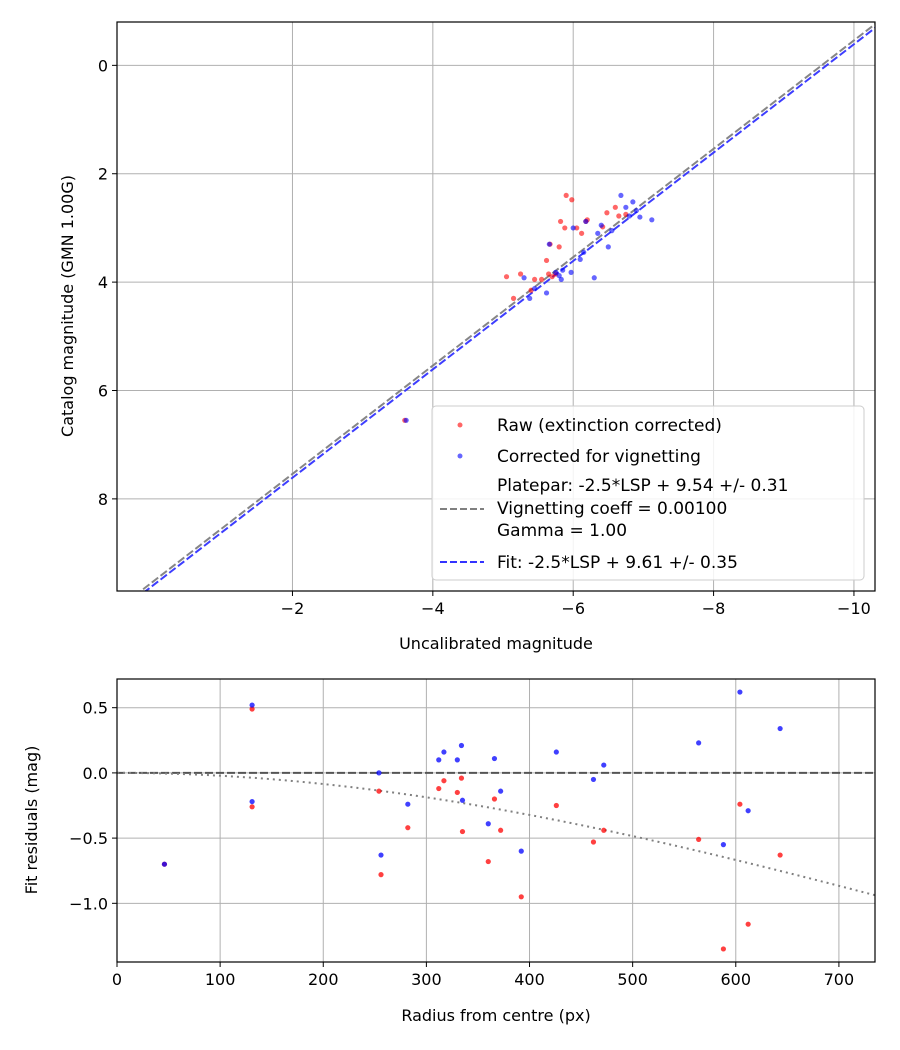 This screenshot has height=1050, width=900. What do you see at coordinates (88, 838) in the screenshot?
I see `bottom-y-tick-label: −0.5` at bounding box center [88, 838].